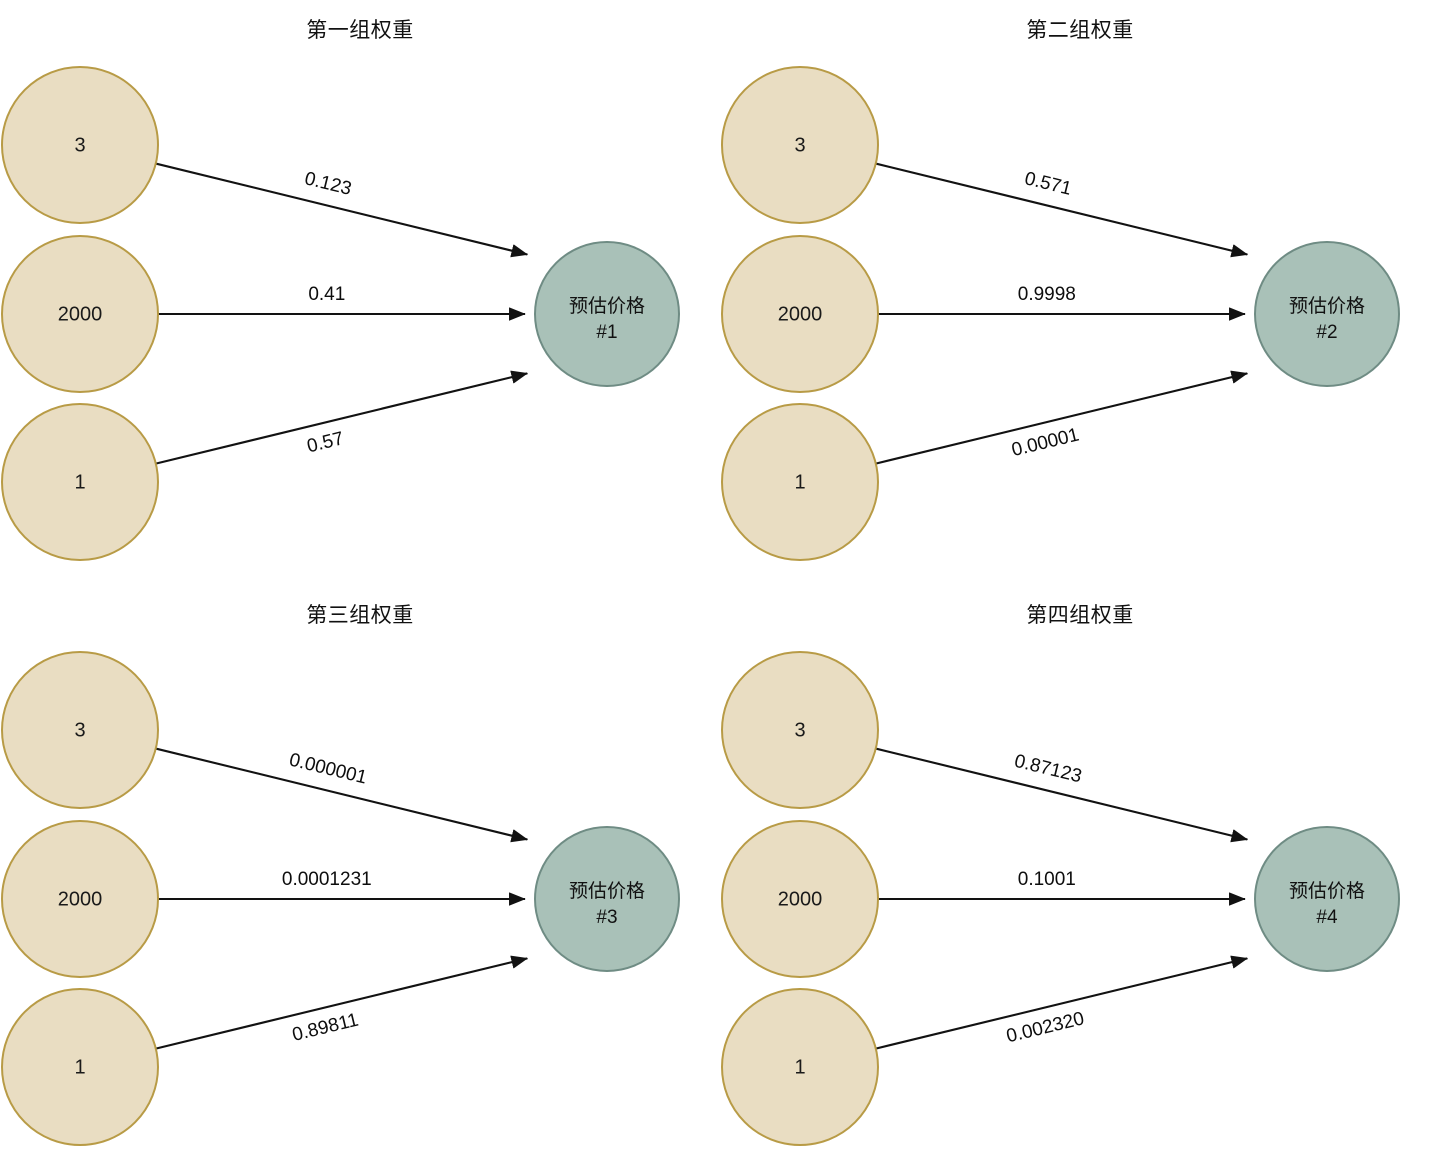  Describe the element at coordinates (327, 184) in the screenshot. I see `edge-weight-label: 0.123` at that location.